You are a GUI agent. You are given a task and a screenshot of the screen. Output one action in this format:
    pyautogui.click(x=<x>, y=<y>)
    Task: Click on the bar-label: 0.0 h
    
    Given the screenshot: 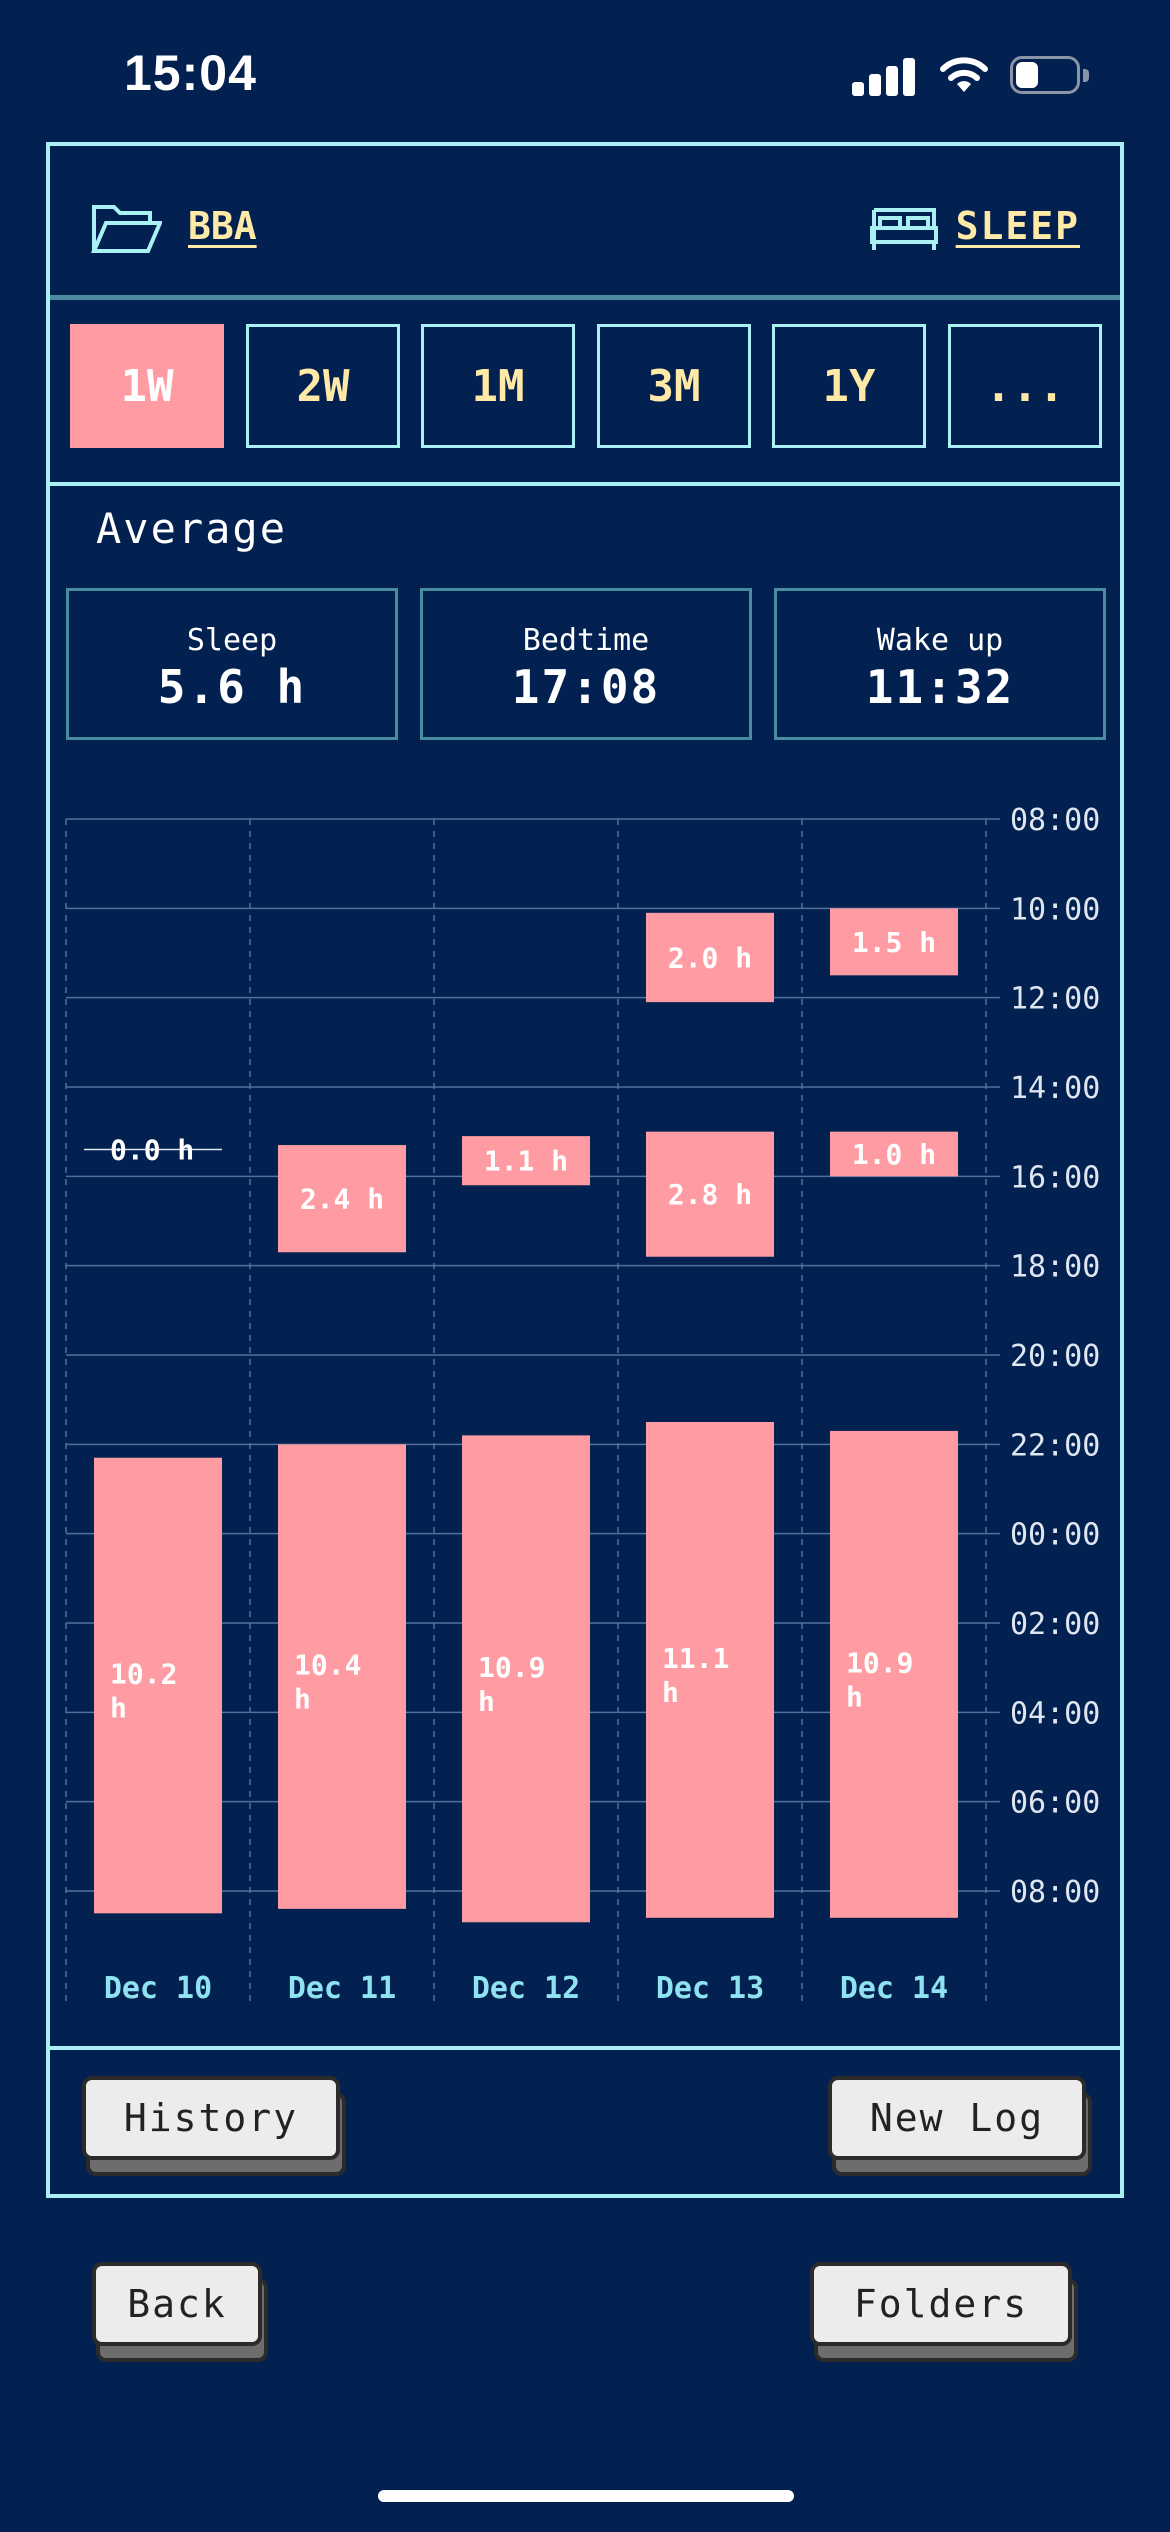 What is the action you would take?
    pyautogui.click(x=152, y=1150)
    